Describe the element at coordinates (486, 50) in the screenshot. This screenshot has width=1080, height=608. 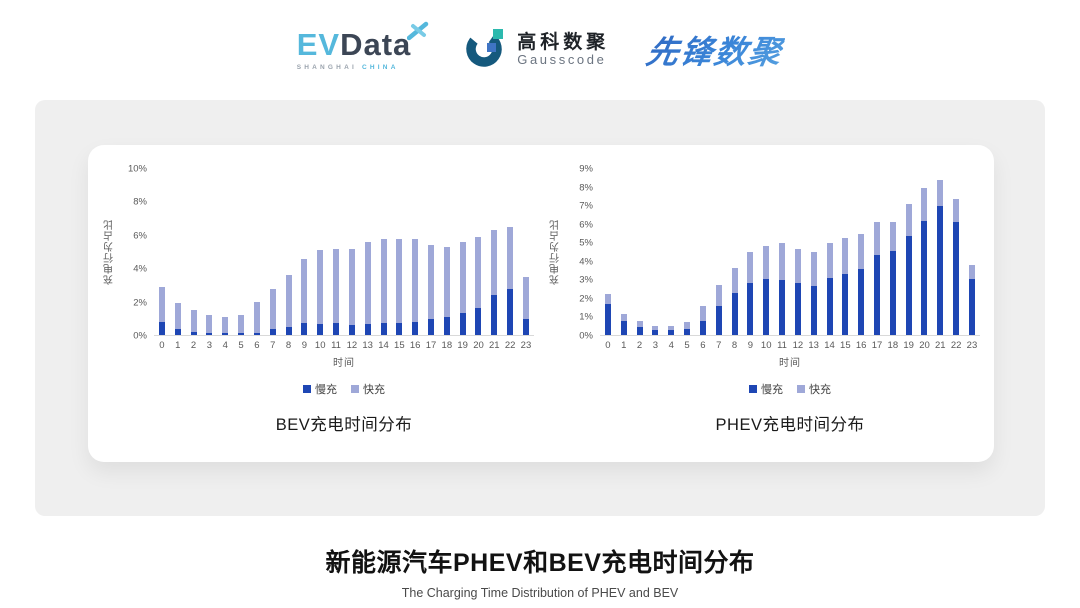
I see `gausscode-g-icon` at that location.